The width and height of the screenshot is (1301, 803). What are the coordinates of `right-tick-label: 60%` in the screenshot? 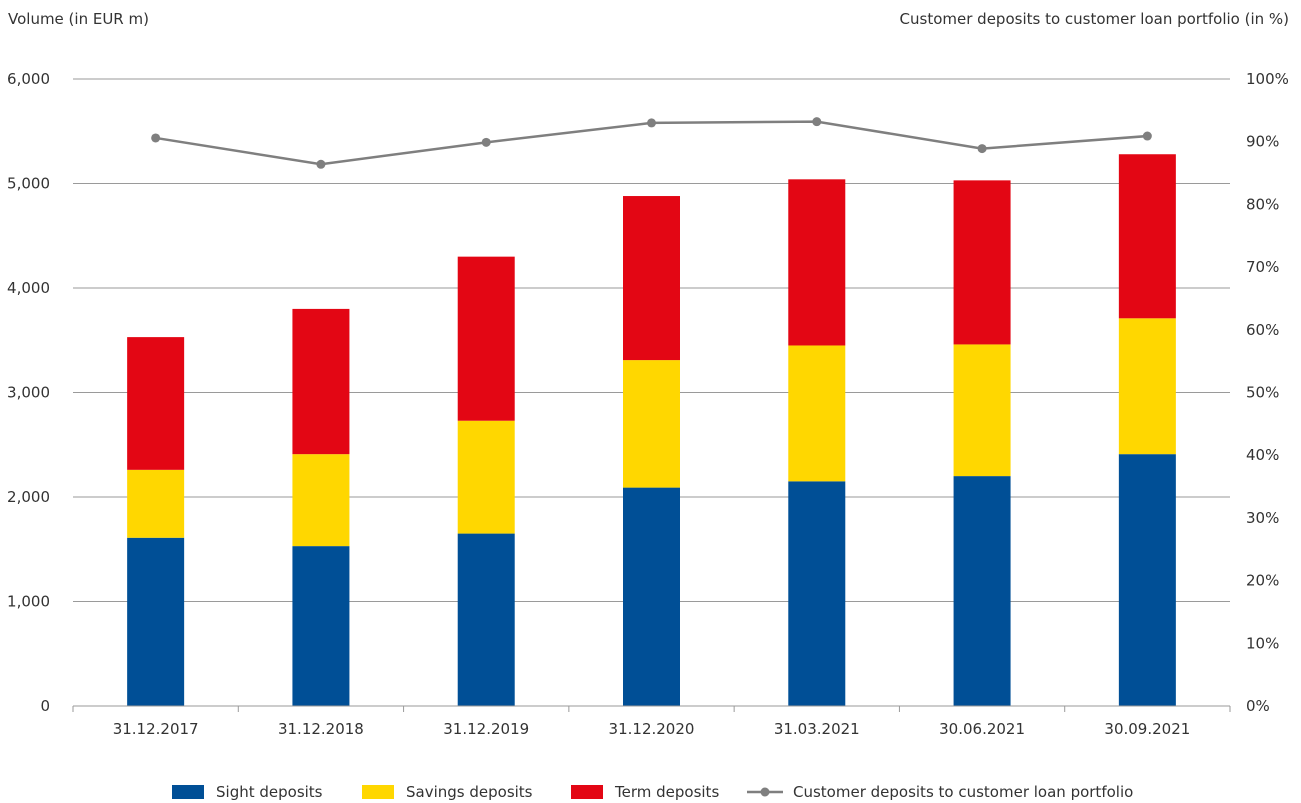 It's located at (1262, 330).